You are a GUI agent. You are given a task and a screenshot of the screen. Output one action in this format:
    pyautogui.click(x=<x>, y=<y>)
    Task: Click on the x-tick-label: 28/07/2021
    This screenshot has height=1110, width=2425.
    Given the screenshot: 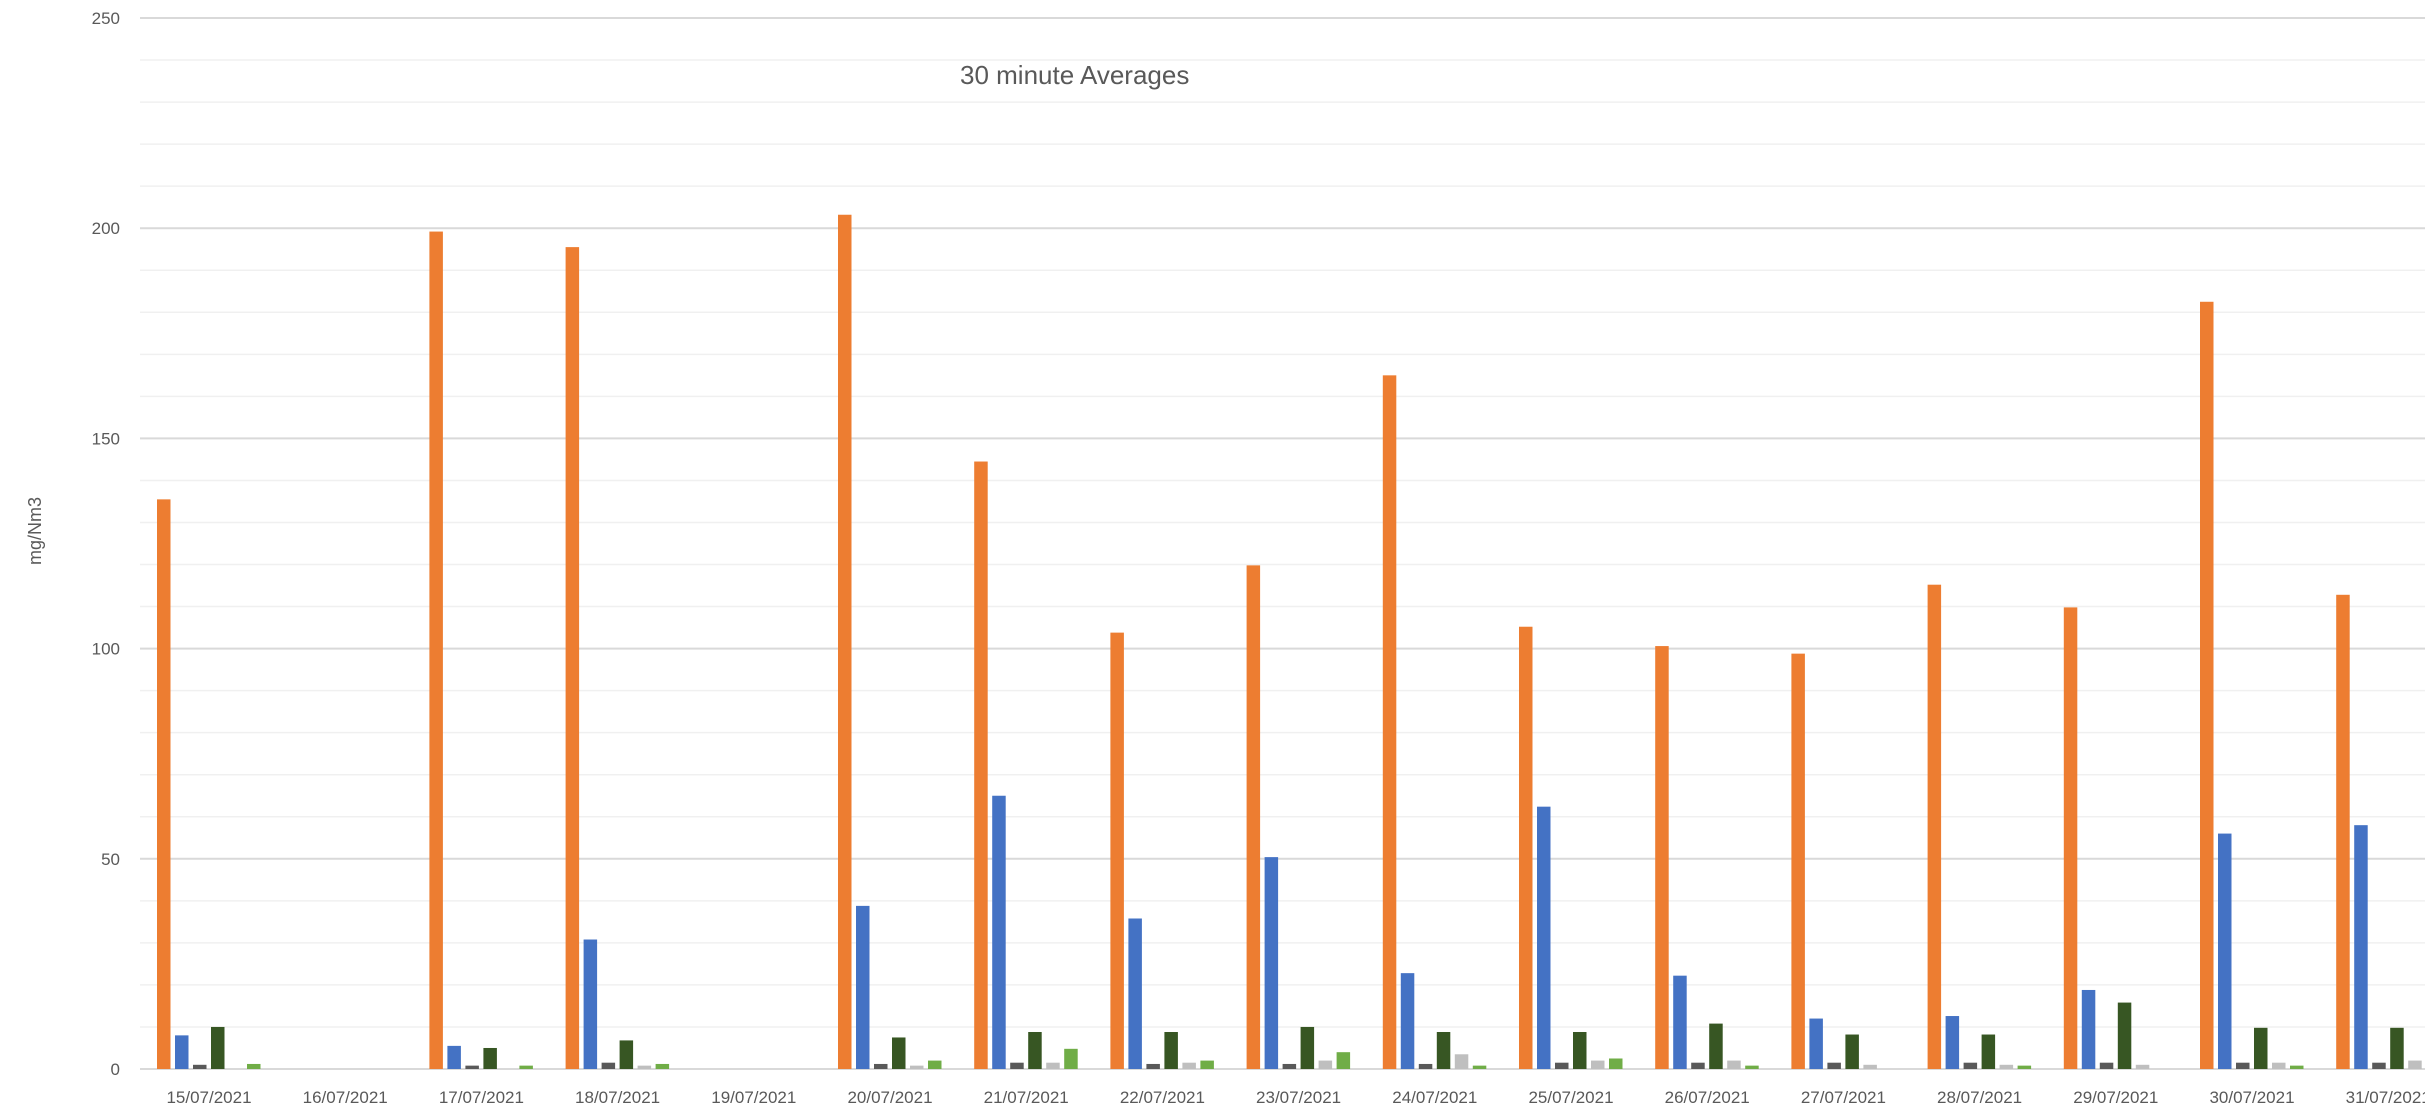 What is the action you would take?
    pyautogui.click(x=1979, y=1097)
    